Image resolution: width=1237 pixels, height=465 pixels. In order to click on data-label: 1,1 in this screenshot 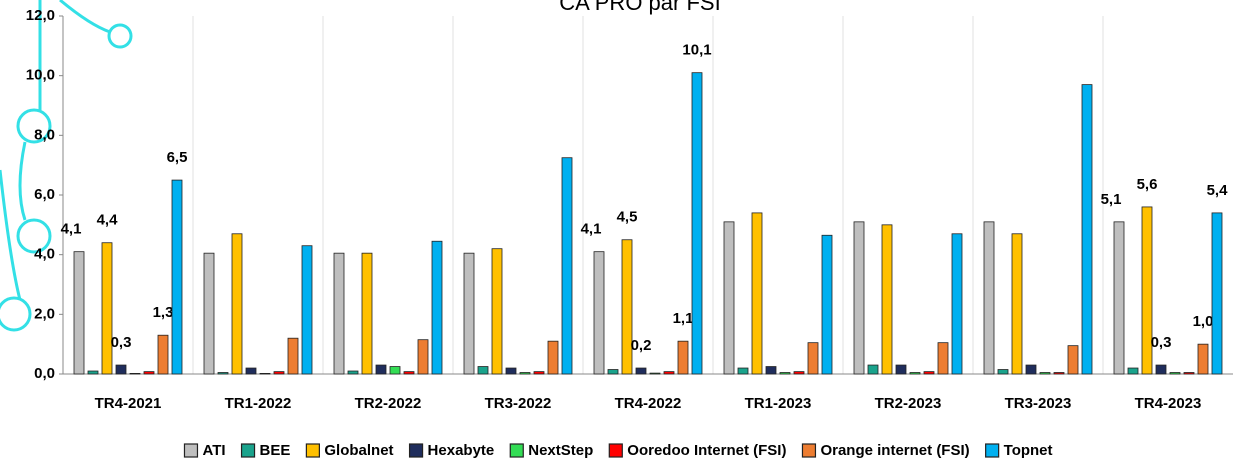, I will do `click(683, 318)`.